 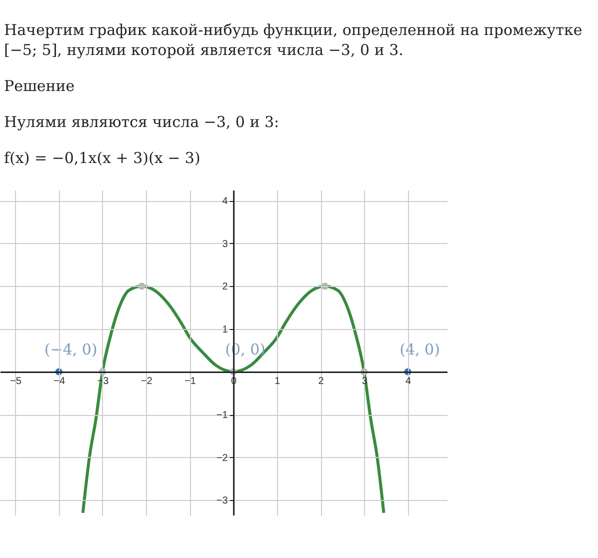 What do you see at coordinates (190, 382) in the screenshot?
I see `x-tick-label: −1` at bounding box center [190, 382].